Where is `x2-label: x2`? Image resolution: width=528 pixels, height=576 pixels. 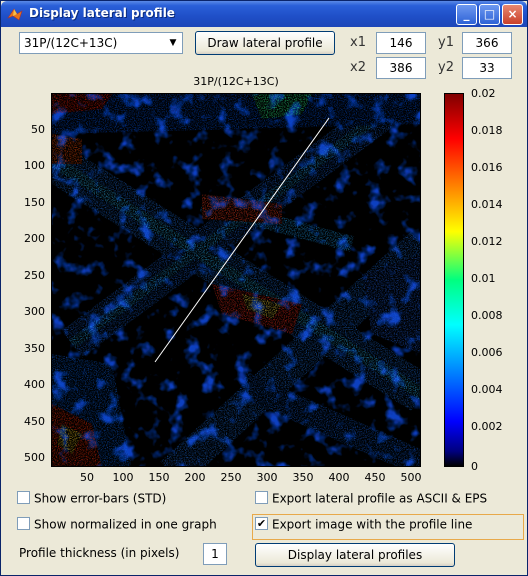
x2-label: x2 is located at coordinates (358, 67).